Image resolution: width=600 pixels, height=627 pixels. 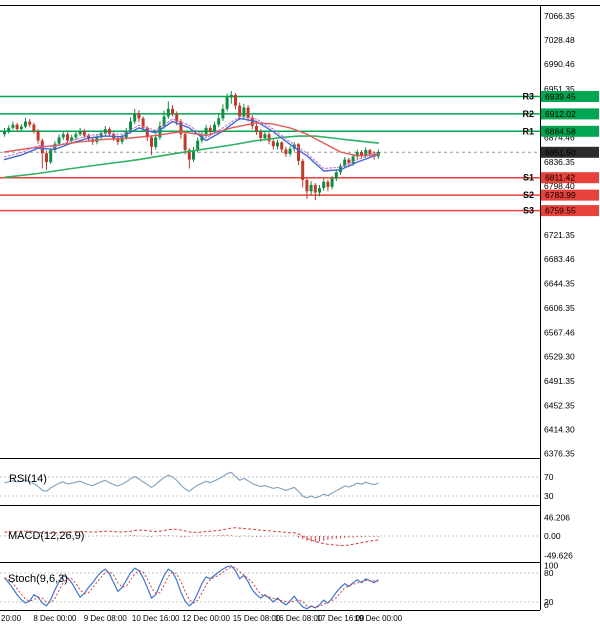 I want to click on rsi-axis-label: 30, so click(x=549, y=496).